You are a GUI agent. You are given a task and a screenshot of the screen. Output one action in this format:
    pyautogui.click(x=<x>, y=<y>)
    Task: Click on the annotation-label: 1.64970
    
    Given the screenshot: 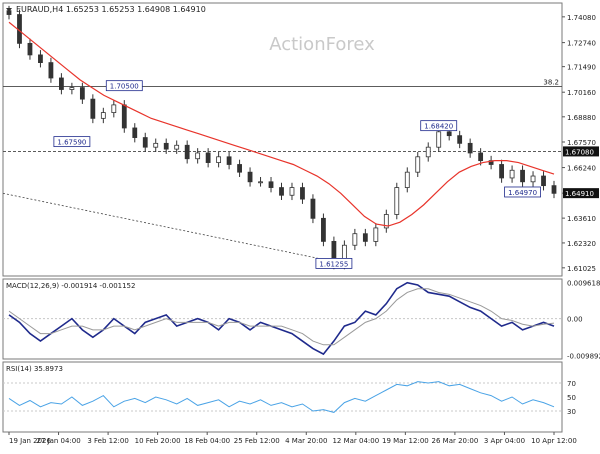 What is the action you would take?
    pyautogui.click(x=522, y=193)
    